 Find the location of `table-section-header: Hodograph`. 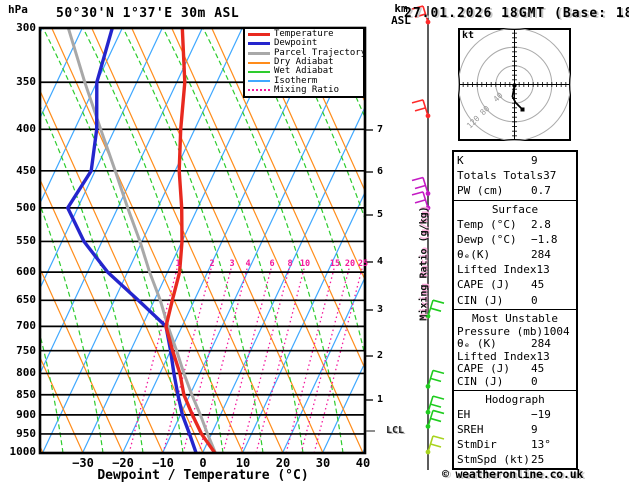

table-section-header: Hodograph is located at coordinates (515, 399).